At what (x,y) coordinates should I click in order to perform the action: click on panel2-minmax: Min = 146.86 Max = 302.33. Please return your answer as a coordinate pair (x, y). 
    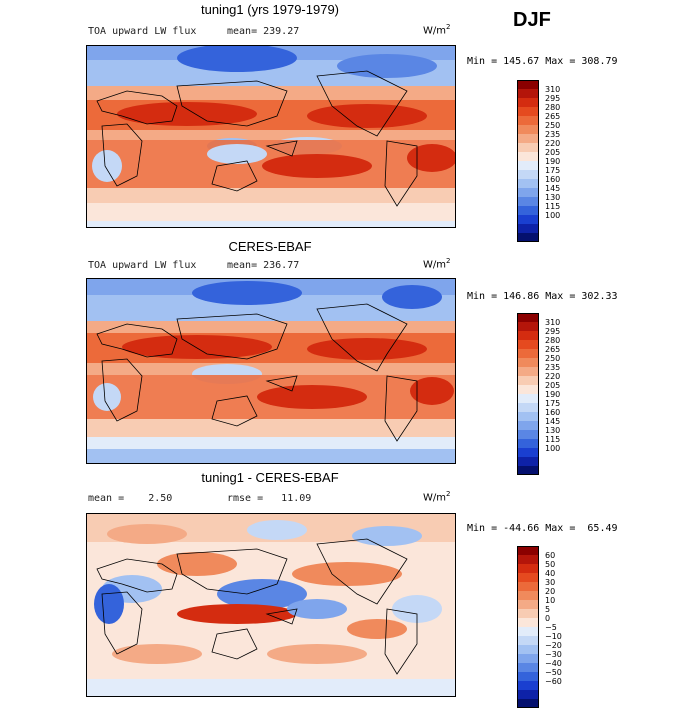
    Looking at the image, I should click on (542, 296).